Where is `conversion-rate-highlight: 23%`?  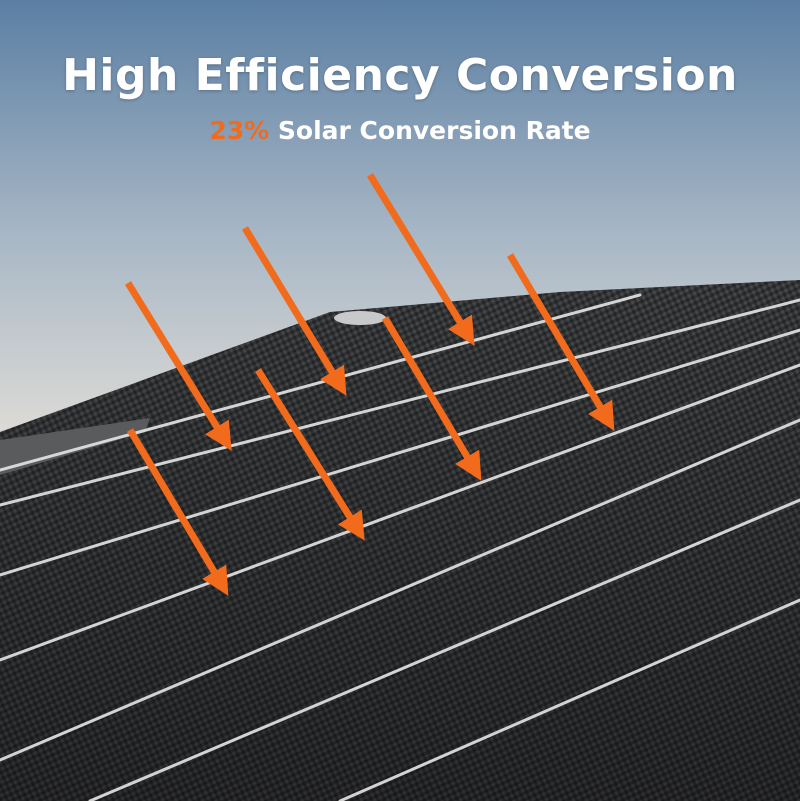
conversion-rate-highlight: 23% is located at coordinates (239, 130).